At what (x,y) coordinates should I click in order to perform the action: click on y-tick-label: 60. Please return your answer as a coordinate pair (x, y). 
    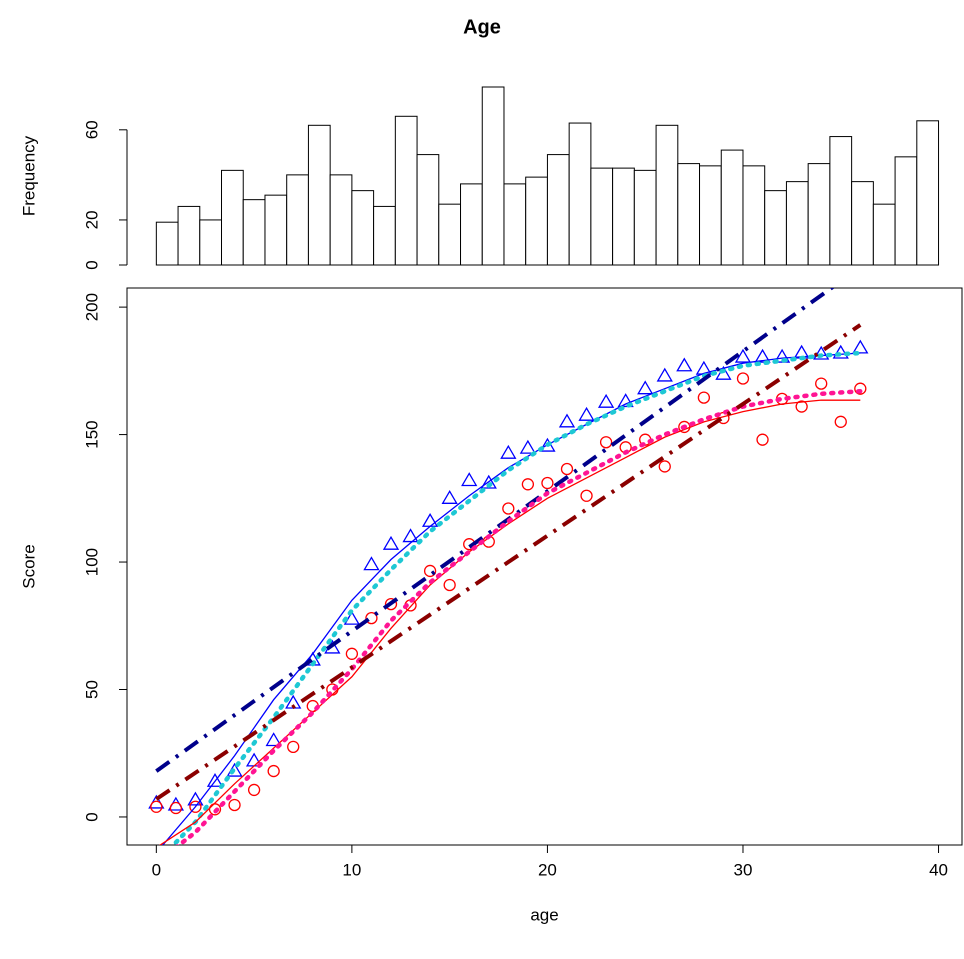
    Looking at the image, I should click on (91, 129).